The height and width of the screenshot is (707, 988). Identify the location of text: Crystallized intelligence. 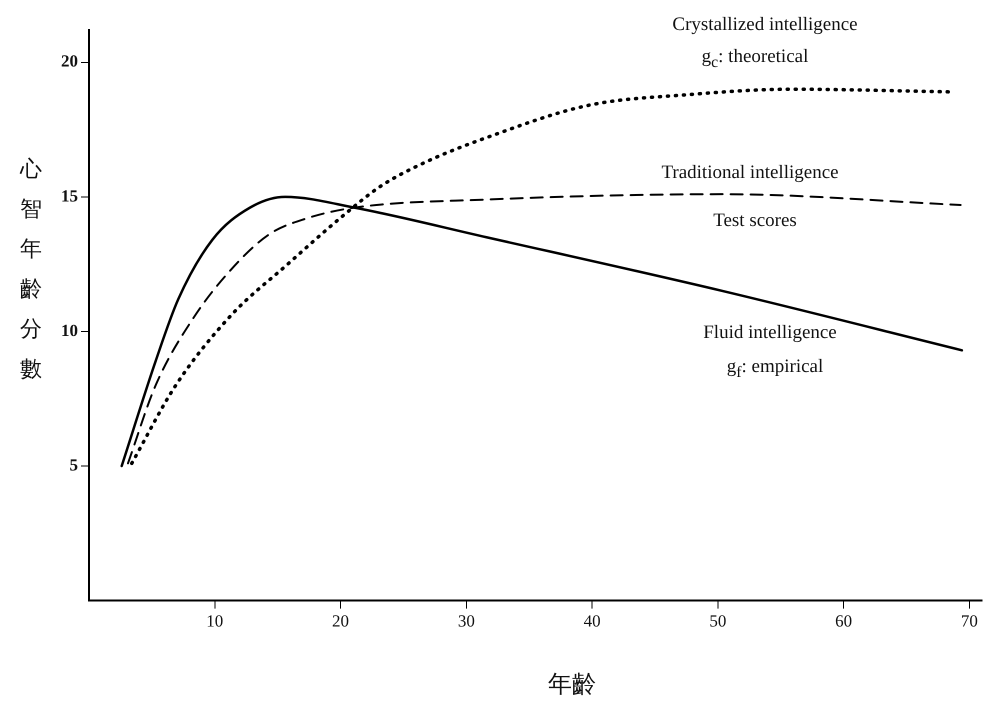
(765, 25).